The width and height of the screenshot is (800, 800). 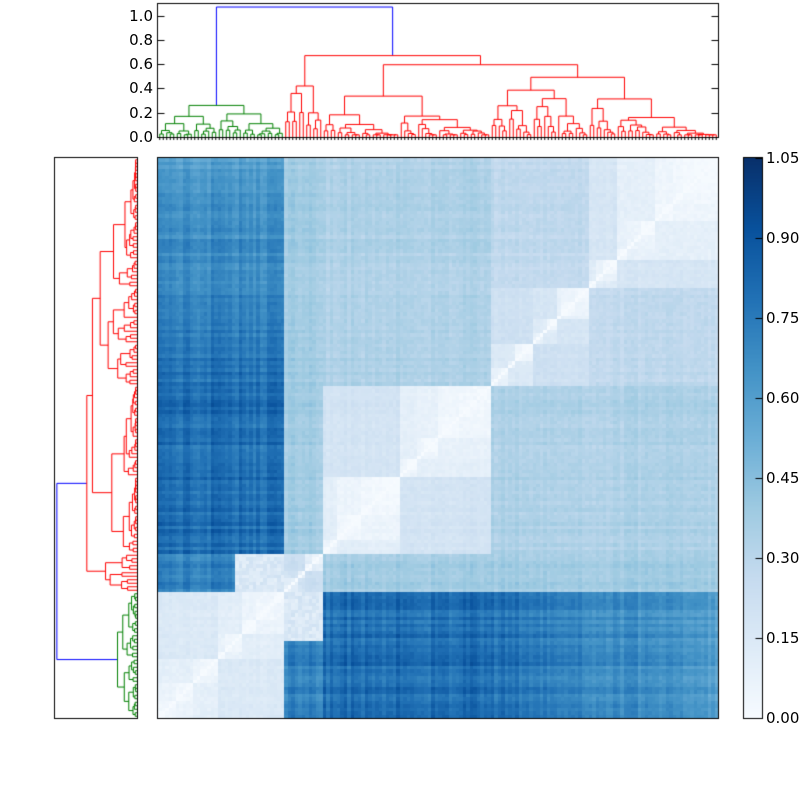 I want to click on top-dendrogram-tick-label: 1.0, so click(x=141, y=15).